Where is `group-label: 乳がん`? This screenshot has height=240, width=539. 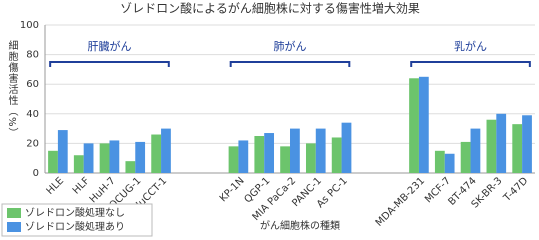 group-label: 乳がん is located at coordinates (470, 46).